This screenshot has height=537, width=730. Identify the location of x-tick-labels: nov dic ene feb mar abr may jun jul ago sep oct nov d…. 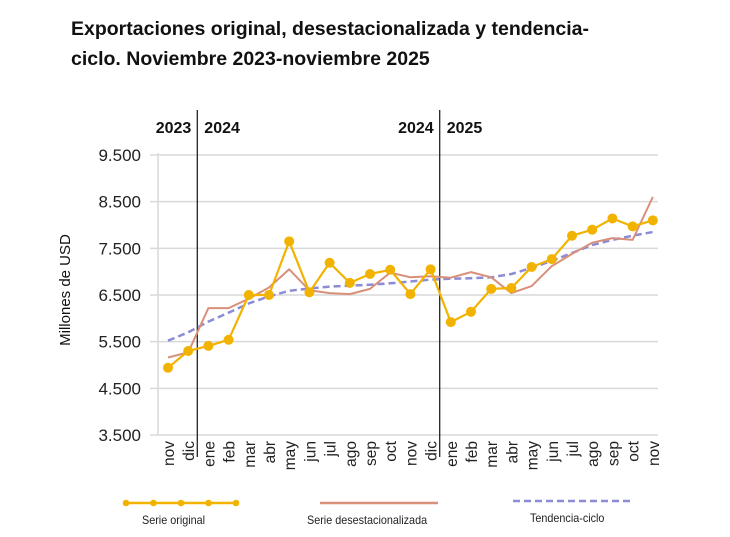
(412, 455).